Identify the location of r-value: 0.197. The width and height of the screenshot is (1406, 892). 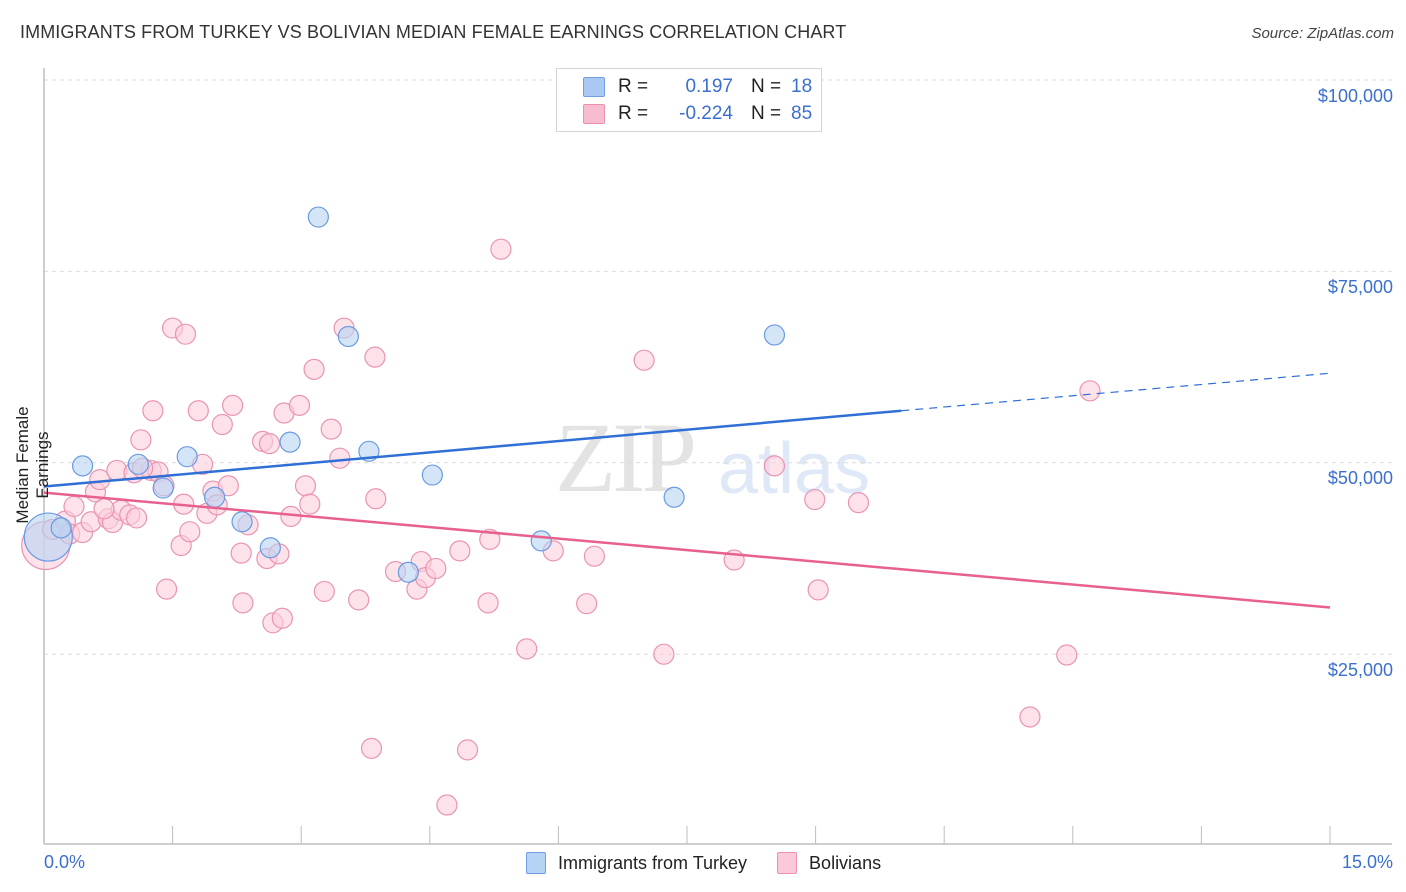
(709, 86).